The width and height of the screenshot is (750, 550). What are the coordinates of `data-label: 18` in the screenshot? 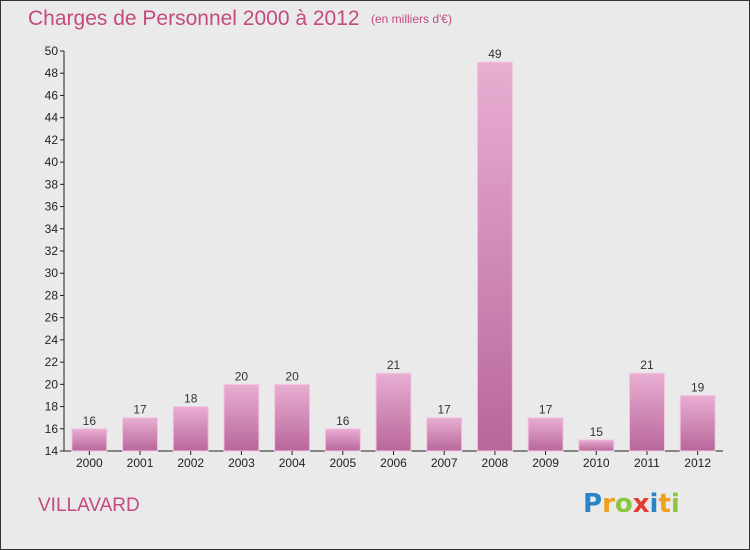 It's located at (191, 399).